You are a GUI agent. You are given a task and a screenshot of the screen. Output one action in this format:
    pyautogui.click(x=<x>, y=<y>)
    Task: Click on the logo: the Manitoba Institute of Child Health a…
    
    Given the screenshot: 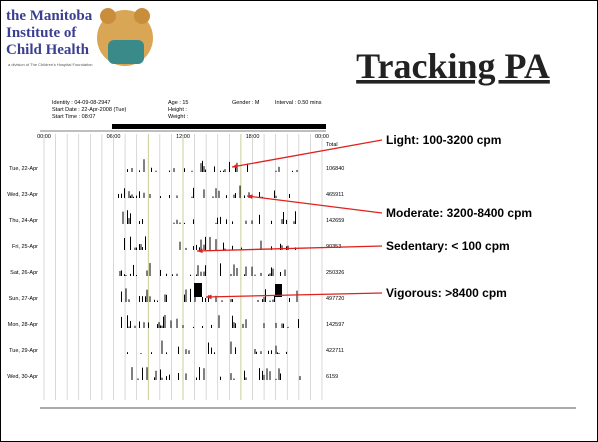 What is the action you would take?
    pyautogui.click(x=79, y=37)
    